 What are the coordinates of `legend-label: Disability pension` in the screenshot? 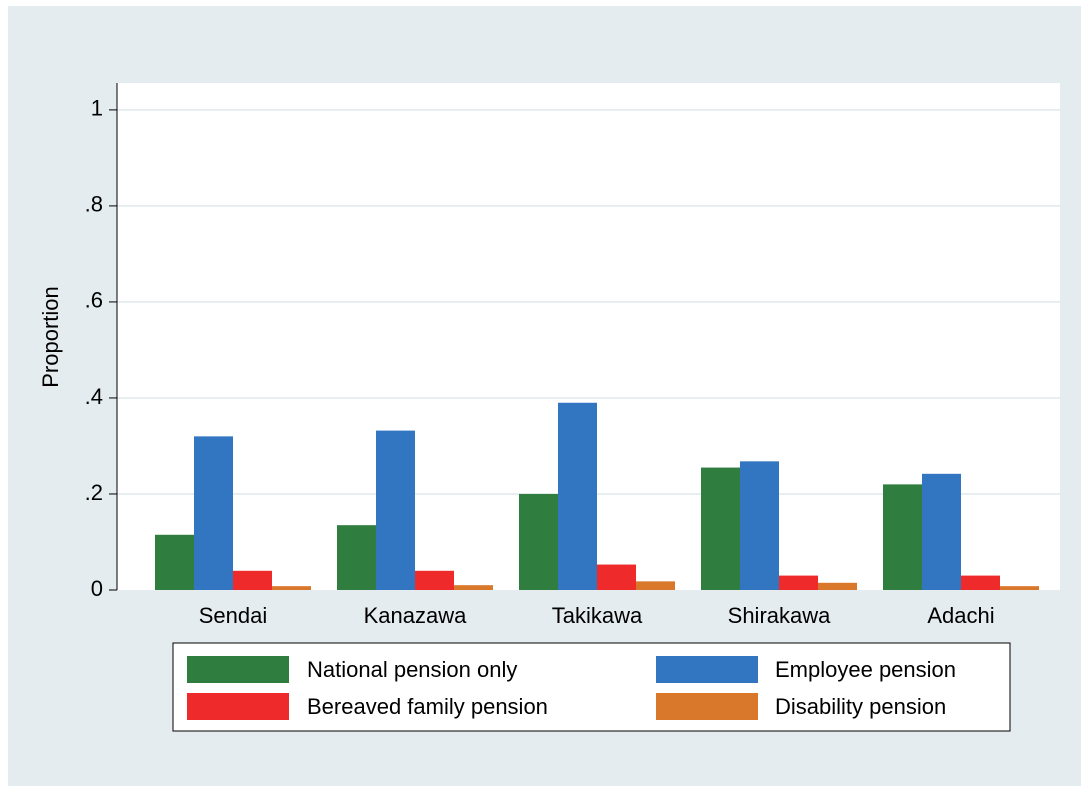 It's located at (860, 706).